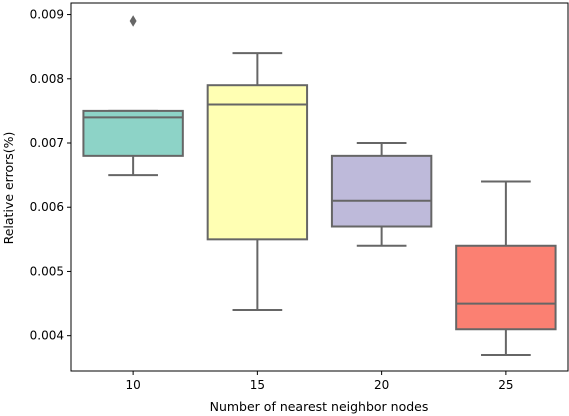 Image resolution: width=569 pixels, height=416 pixels. What do you see at coordinates (47, 143) in the screenshot?
I see `y-tick-label: 0.007` at bounding box center [47, 143].